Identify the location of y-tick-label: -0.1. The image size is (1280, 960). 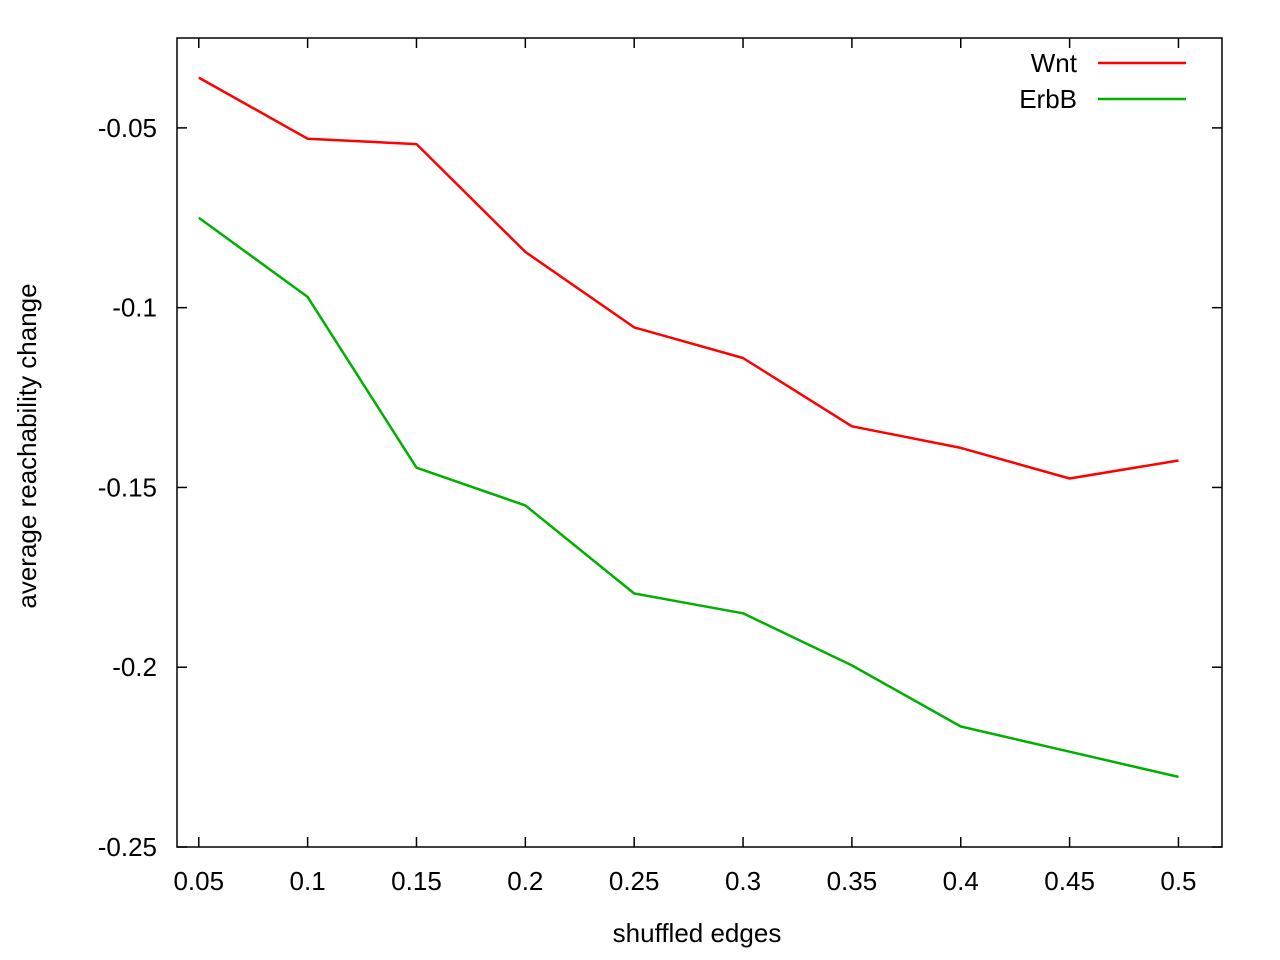
(134, 308).